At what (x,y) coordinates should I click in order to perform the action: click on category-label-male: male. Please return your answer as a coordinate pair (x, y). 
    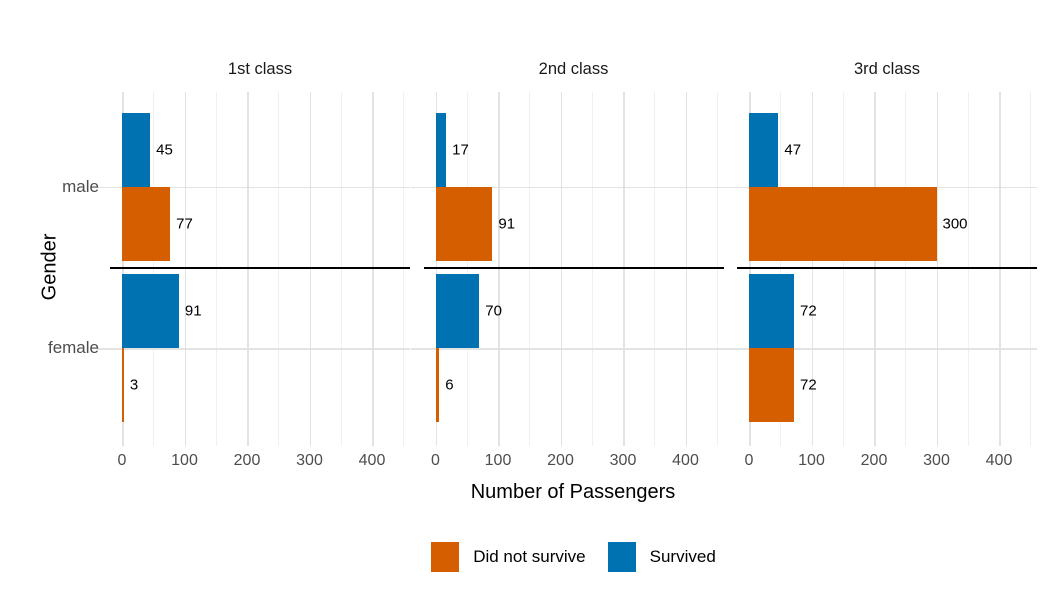
    Looking at the image, I should click on (80, 186).